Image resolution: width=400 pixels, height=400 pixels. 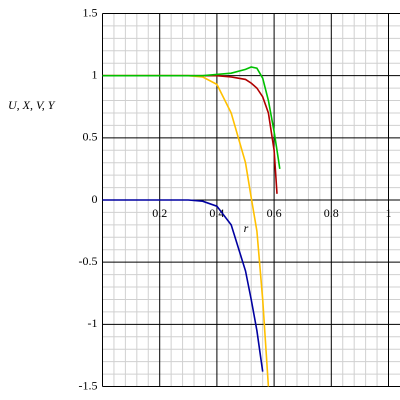 I want to click on y-tick-label: 1, so click(x=95, y=74).